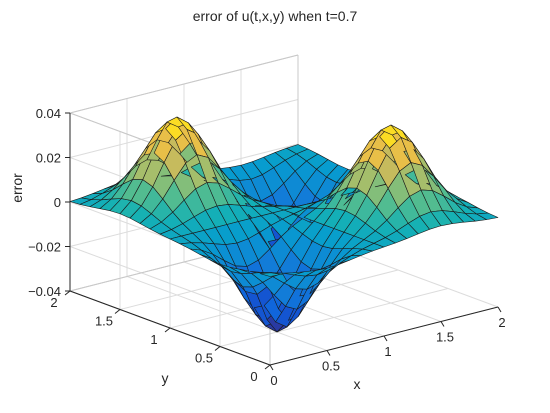  I want to click on y-tick-label: 0, so click(253, 376).